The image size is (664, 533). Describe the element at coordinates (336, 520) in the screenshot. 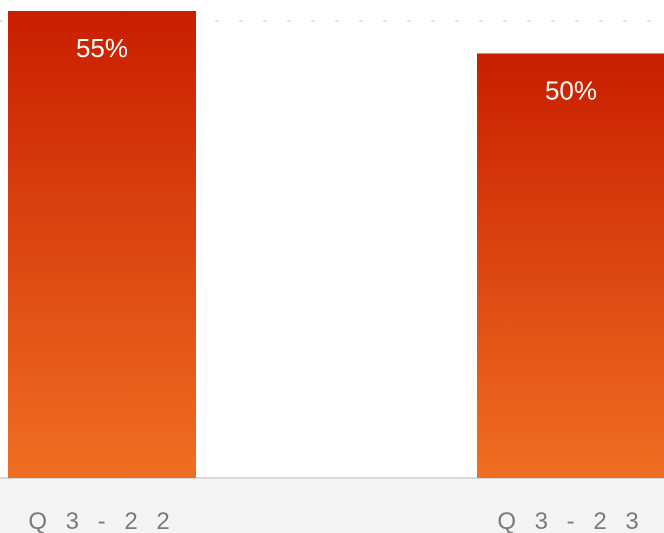

I see `x-axis-tick-labels: Q 3 - 2 2 Q 3 - 2 3` at that location.